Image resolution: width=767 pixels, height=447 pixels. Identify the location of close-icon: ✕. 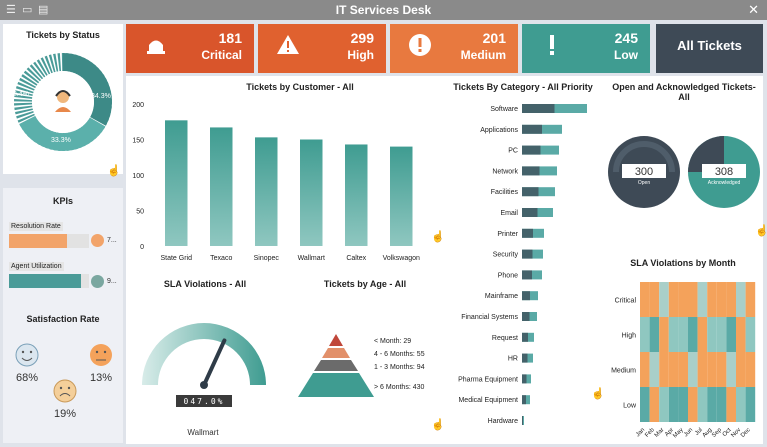
(753, 9).